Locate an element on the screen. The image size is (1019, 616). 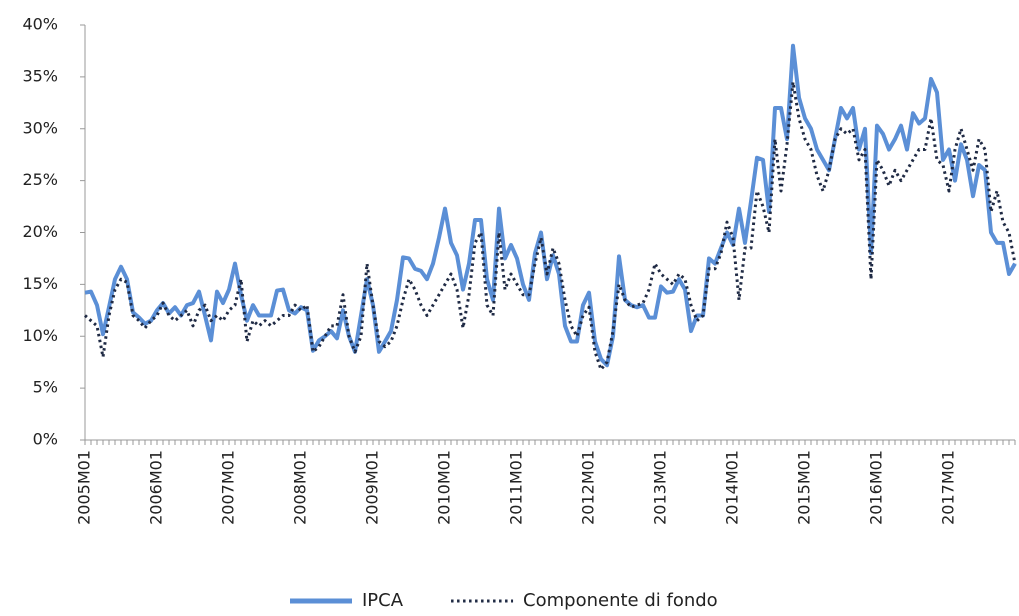
x-tick-label: 2014M01 is located at coordinates (732, 487).